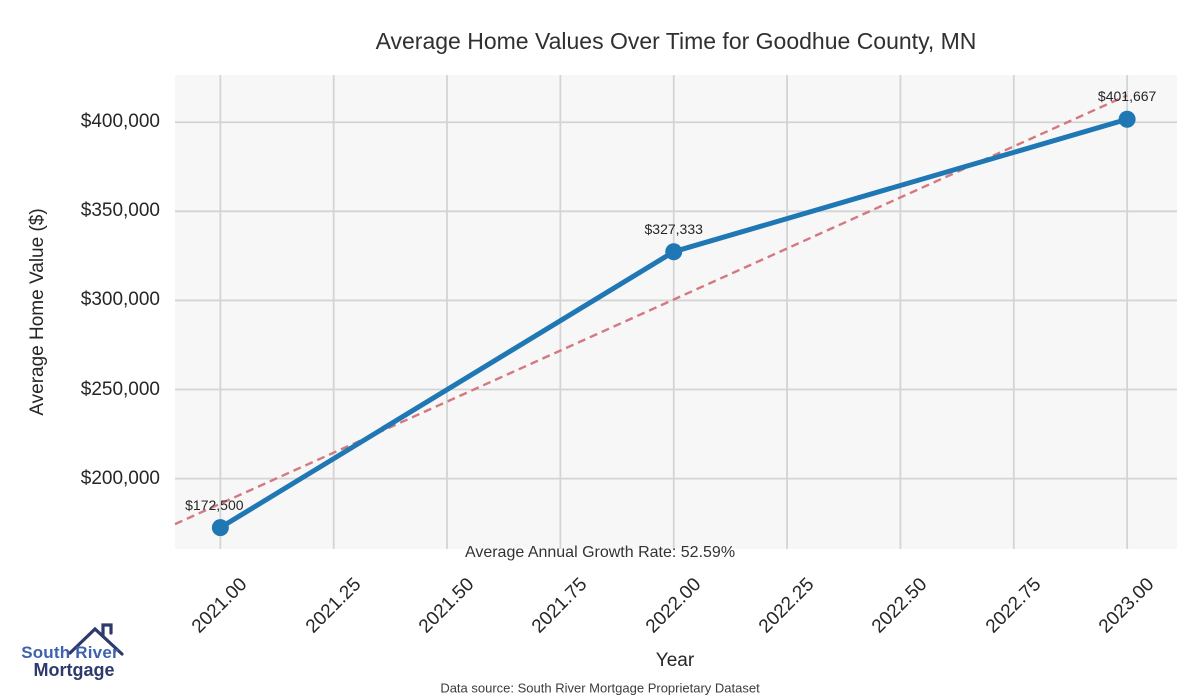  Describe the element at coordinates (120, 389) in the screenshot. I see `y-axis-tick-label: $250,000` at that location.